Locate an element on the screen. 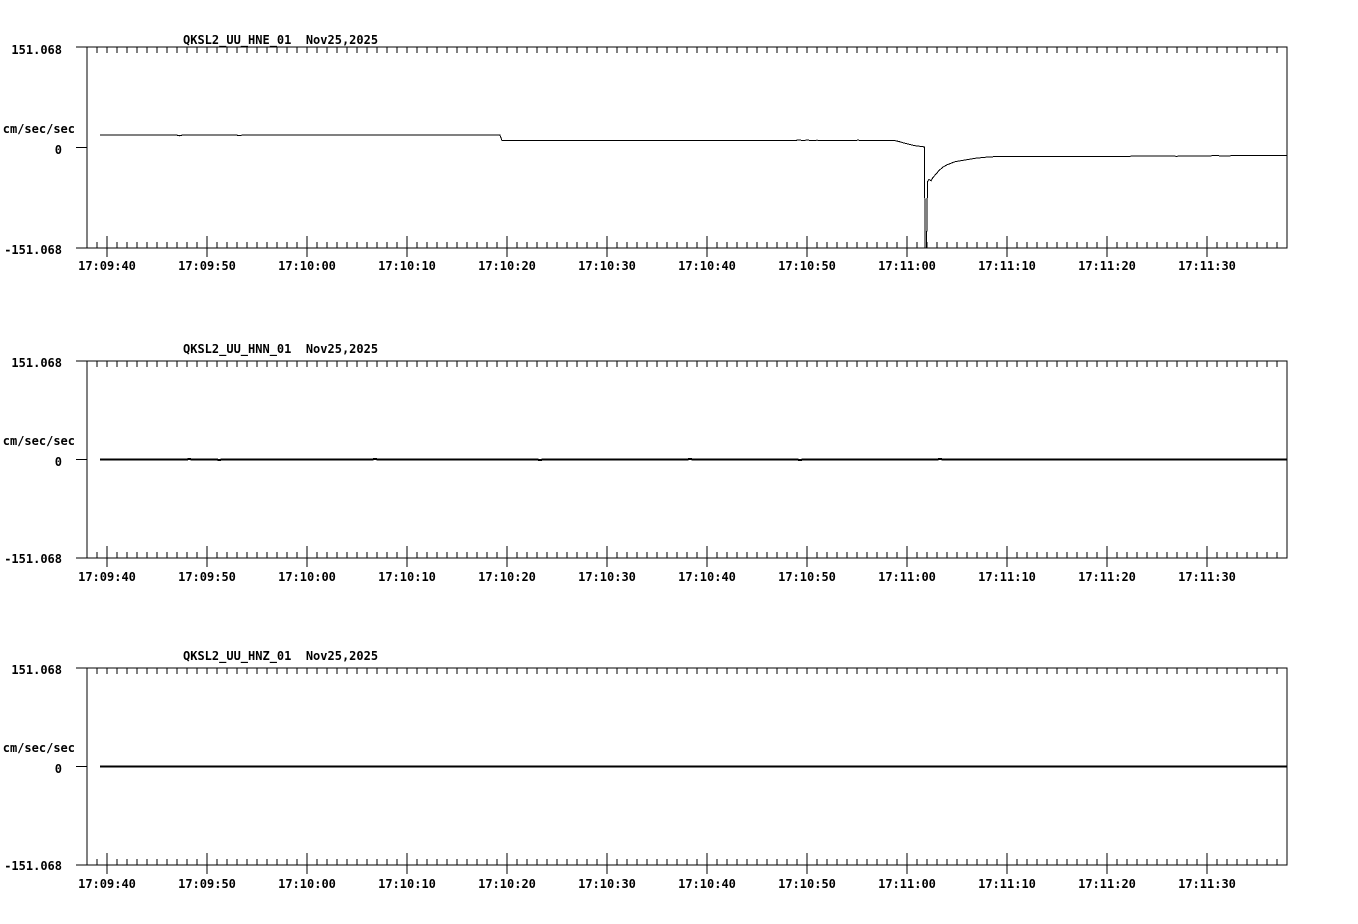 Image resolution: width=1358 pixels, height=924 pixels. trace-hne is located at coordinates (694, 191).